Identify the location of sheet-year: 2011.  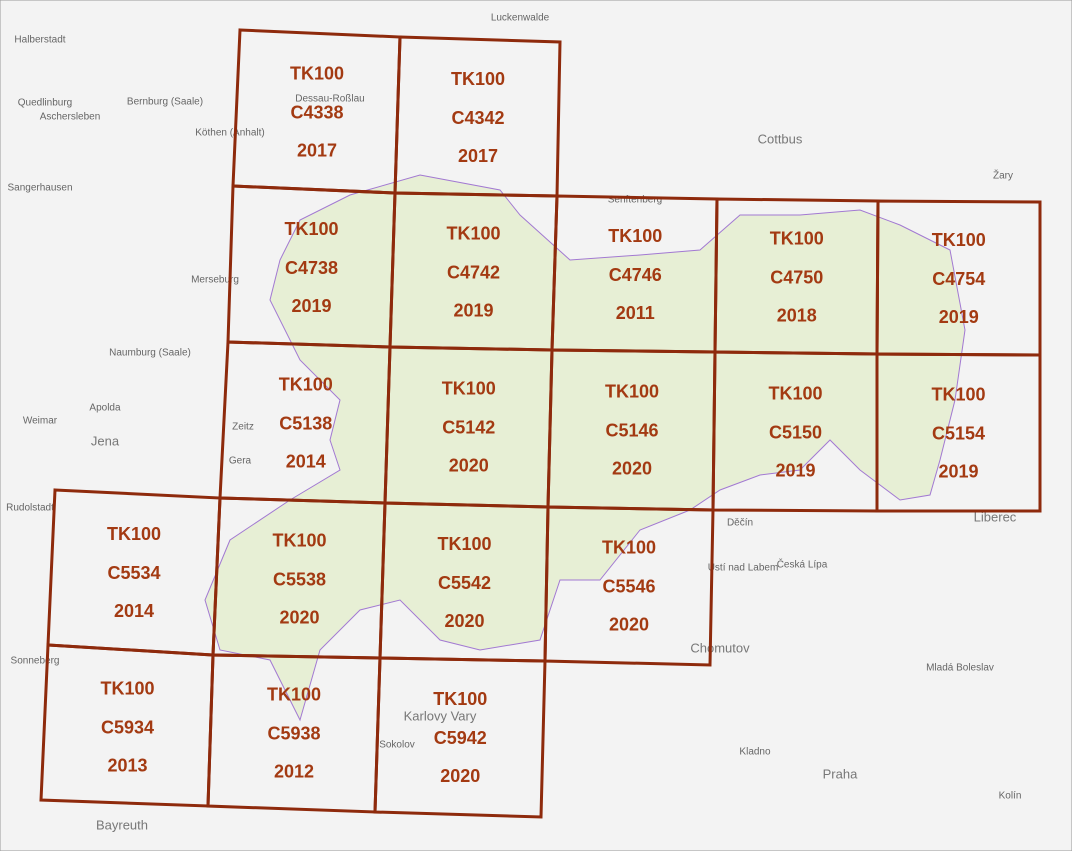
(635, 313).